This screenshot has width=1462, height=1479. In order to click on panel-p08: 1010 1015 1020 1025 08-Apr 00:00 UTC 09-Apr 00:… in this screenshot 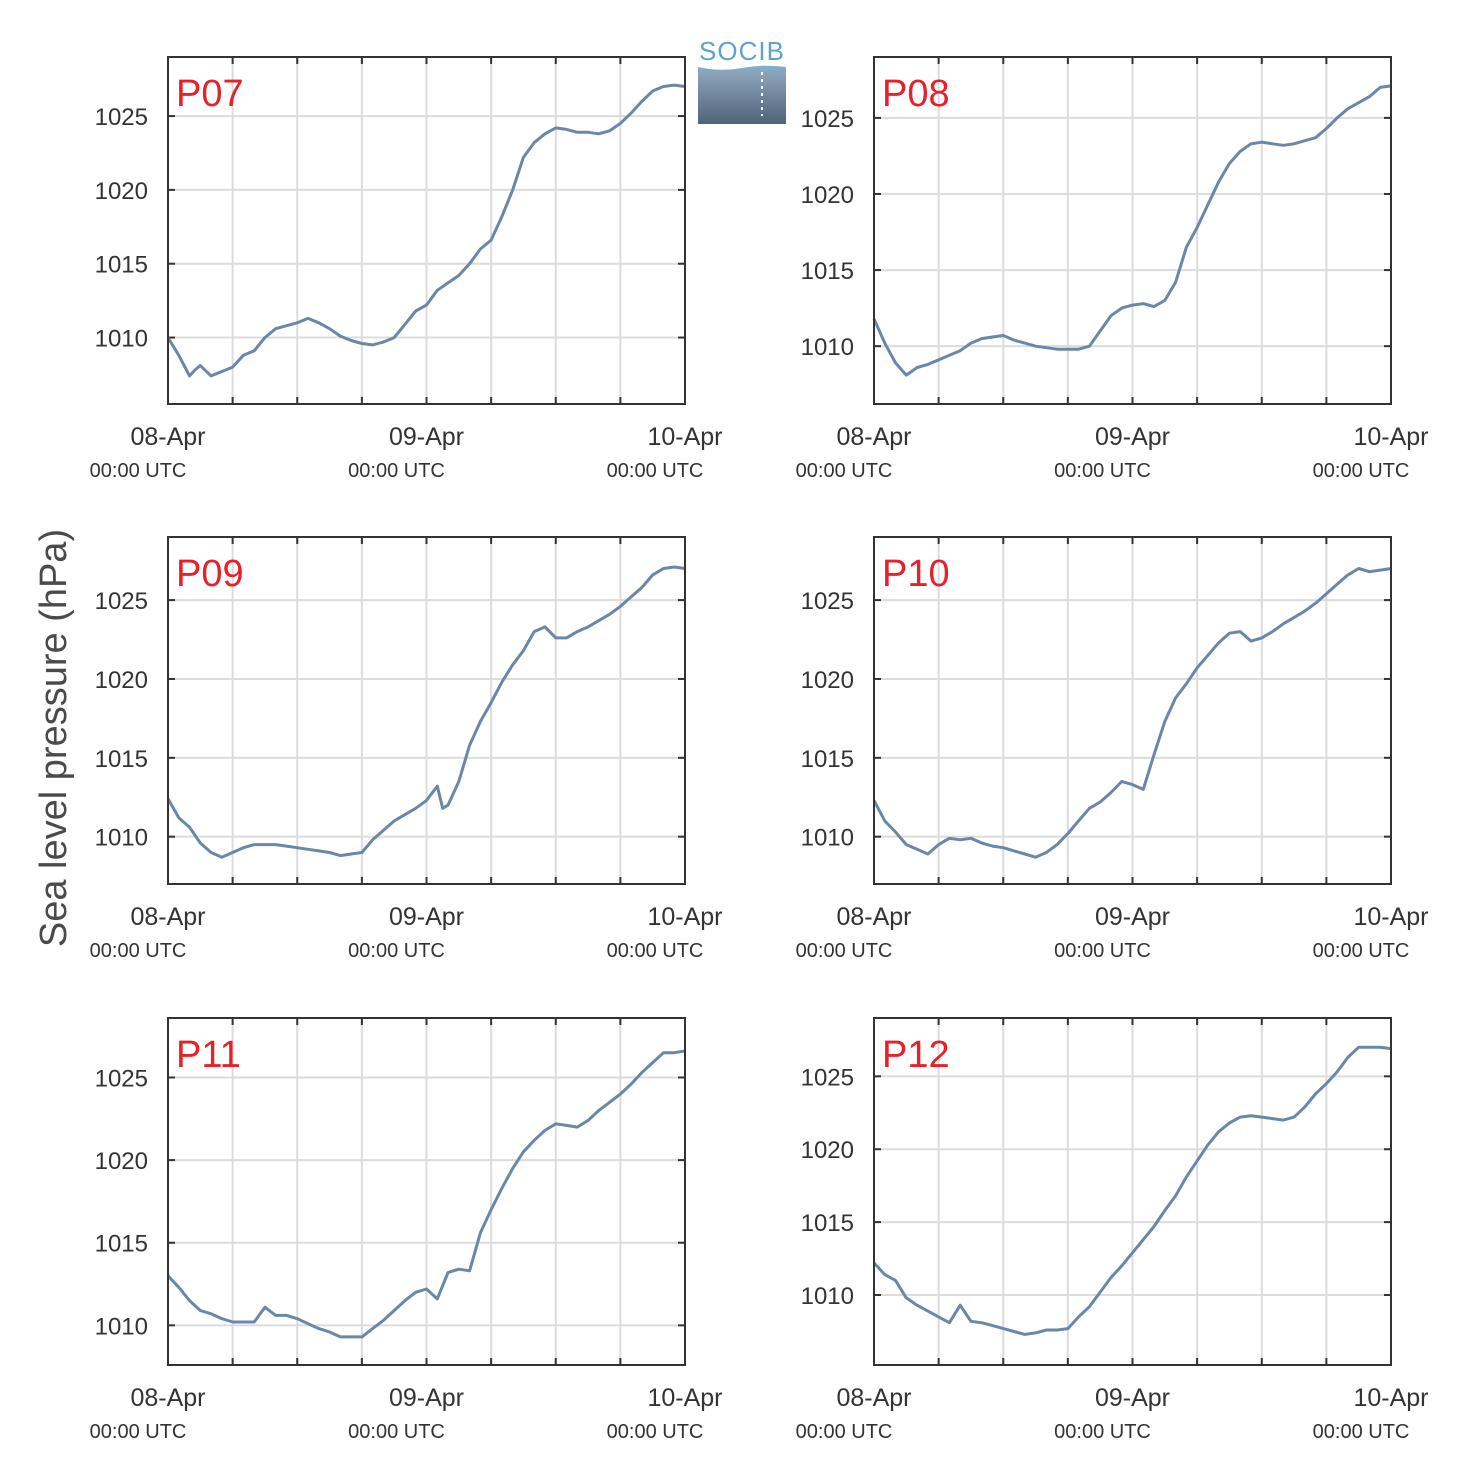, I will do `click(1112, 269)`.